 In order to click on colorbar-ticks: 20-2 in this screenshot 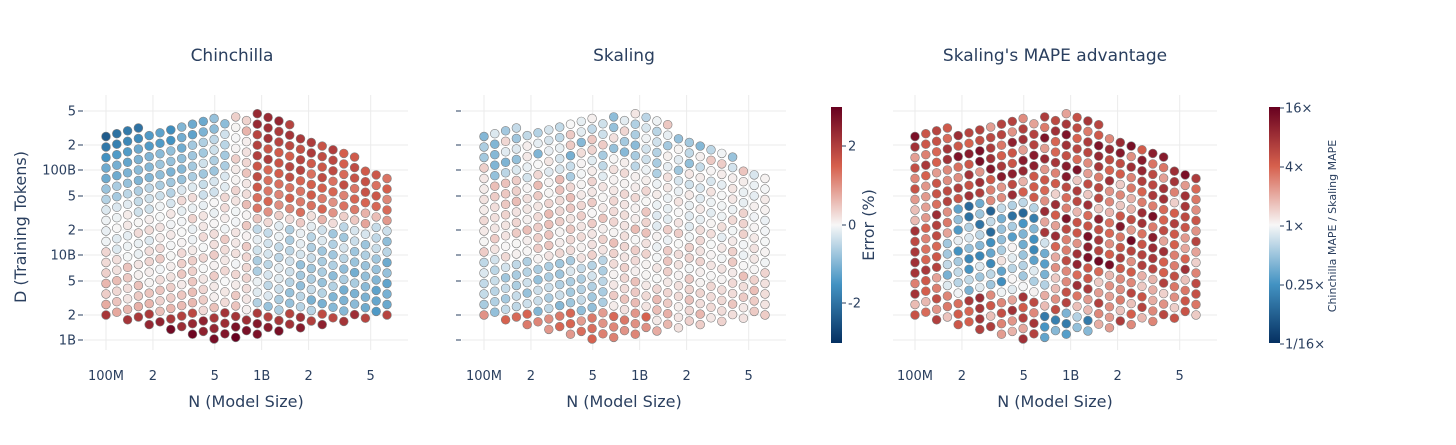, I will do `click(851, 226)`.